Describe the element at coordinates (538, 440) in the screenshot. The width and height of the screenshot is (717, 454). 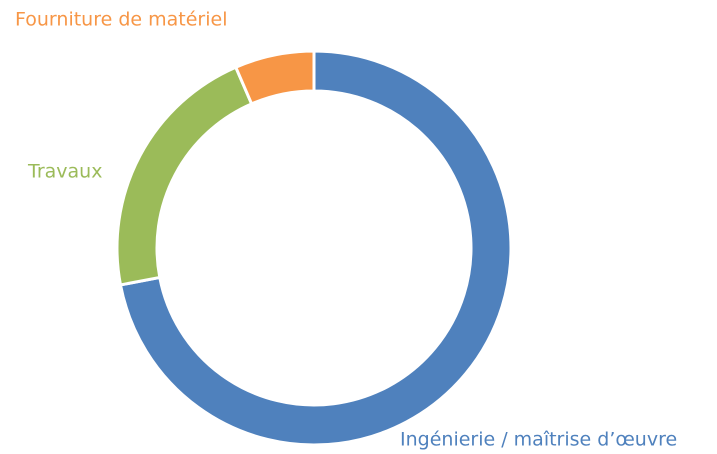
I see `segment-label: Ingénierie / maîtrise d’œuvre` at that location.